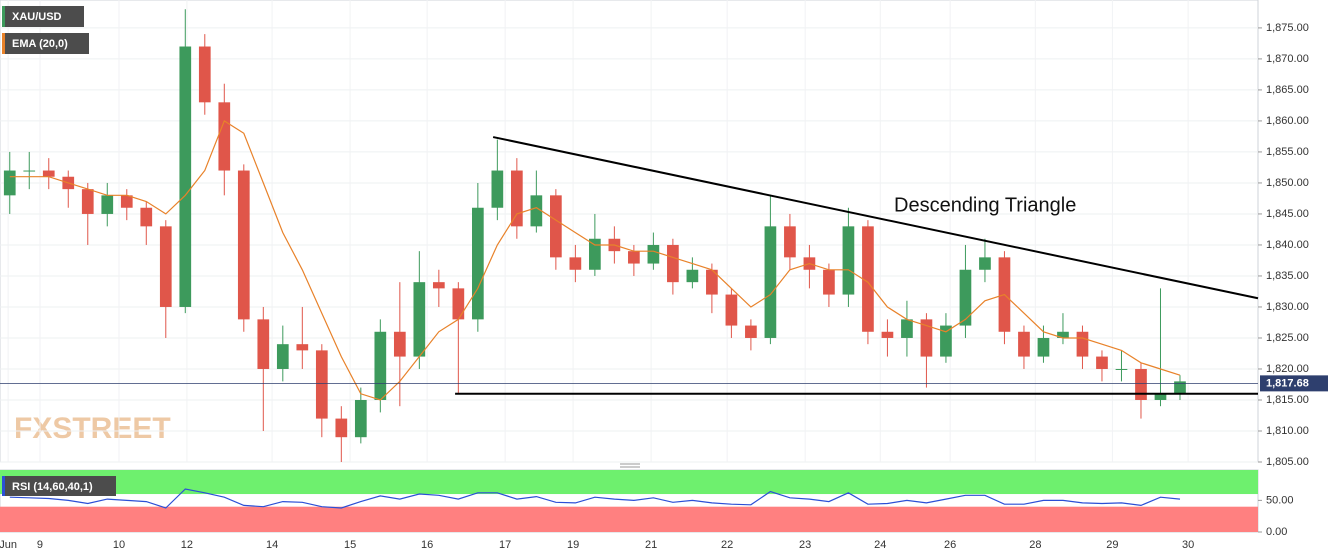 The image size is (1331, 558). I want to click on oversold-zone, so click(629, 519).